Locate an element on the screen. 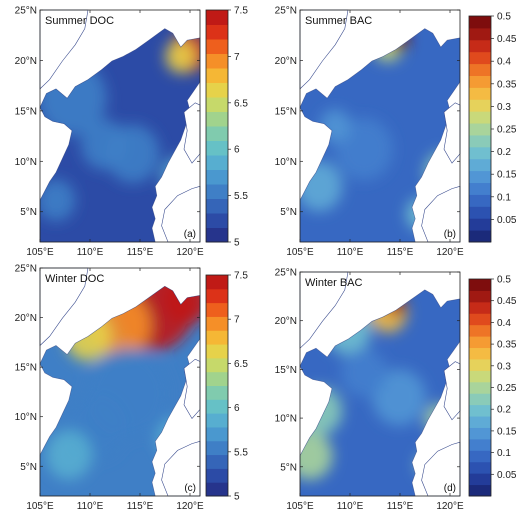 The image size is (529, 524). panel-title: Summer BAC is located at coordinates (338, 21).